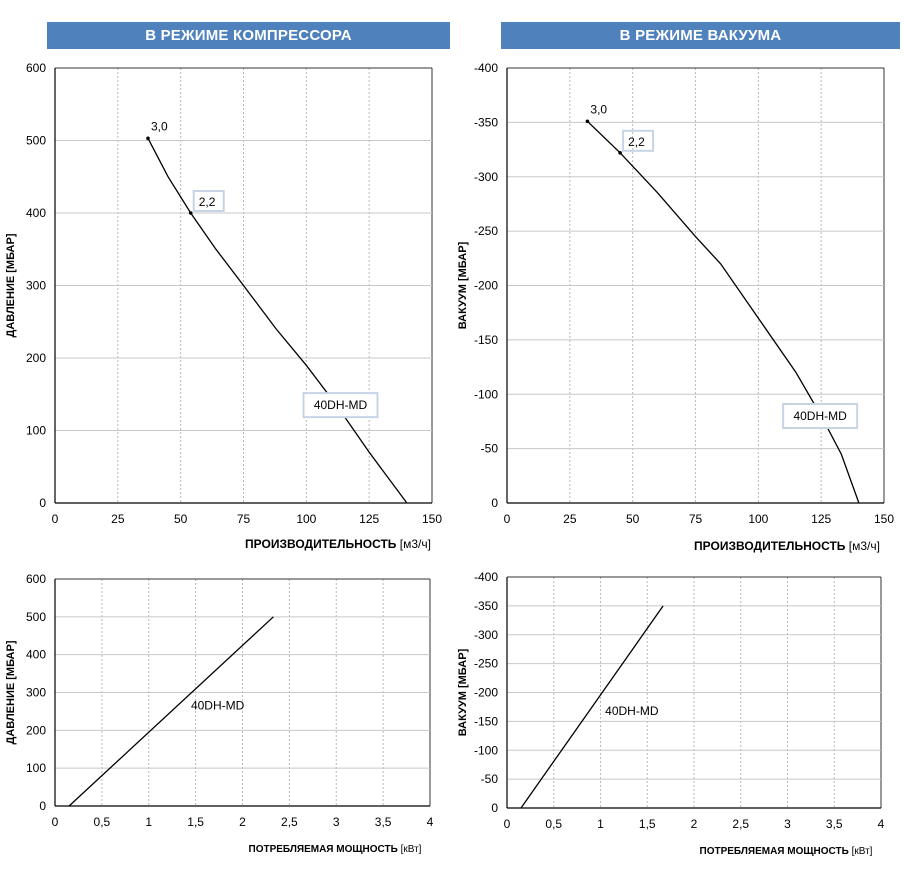 This screenshot has width=904, height=884. I want to click on y-tick-label: -300, so click(486, 635).